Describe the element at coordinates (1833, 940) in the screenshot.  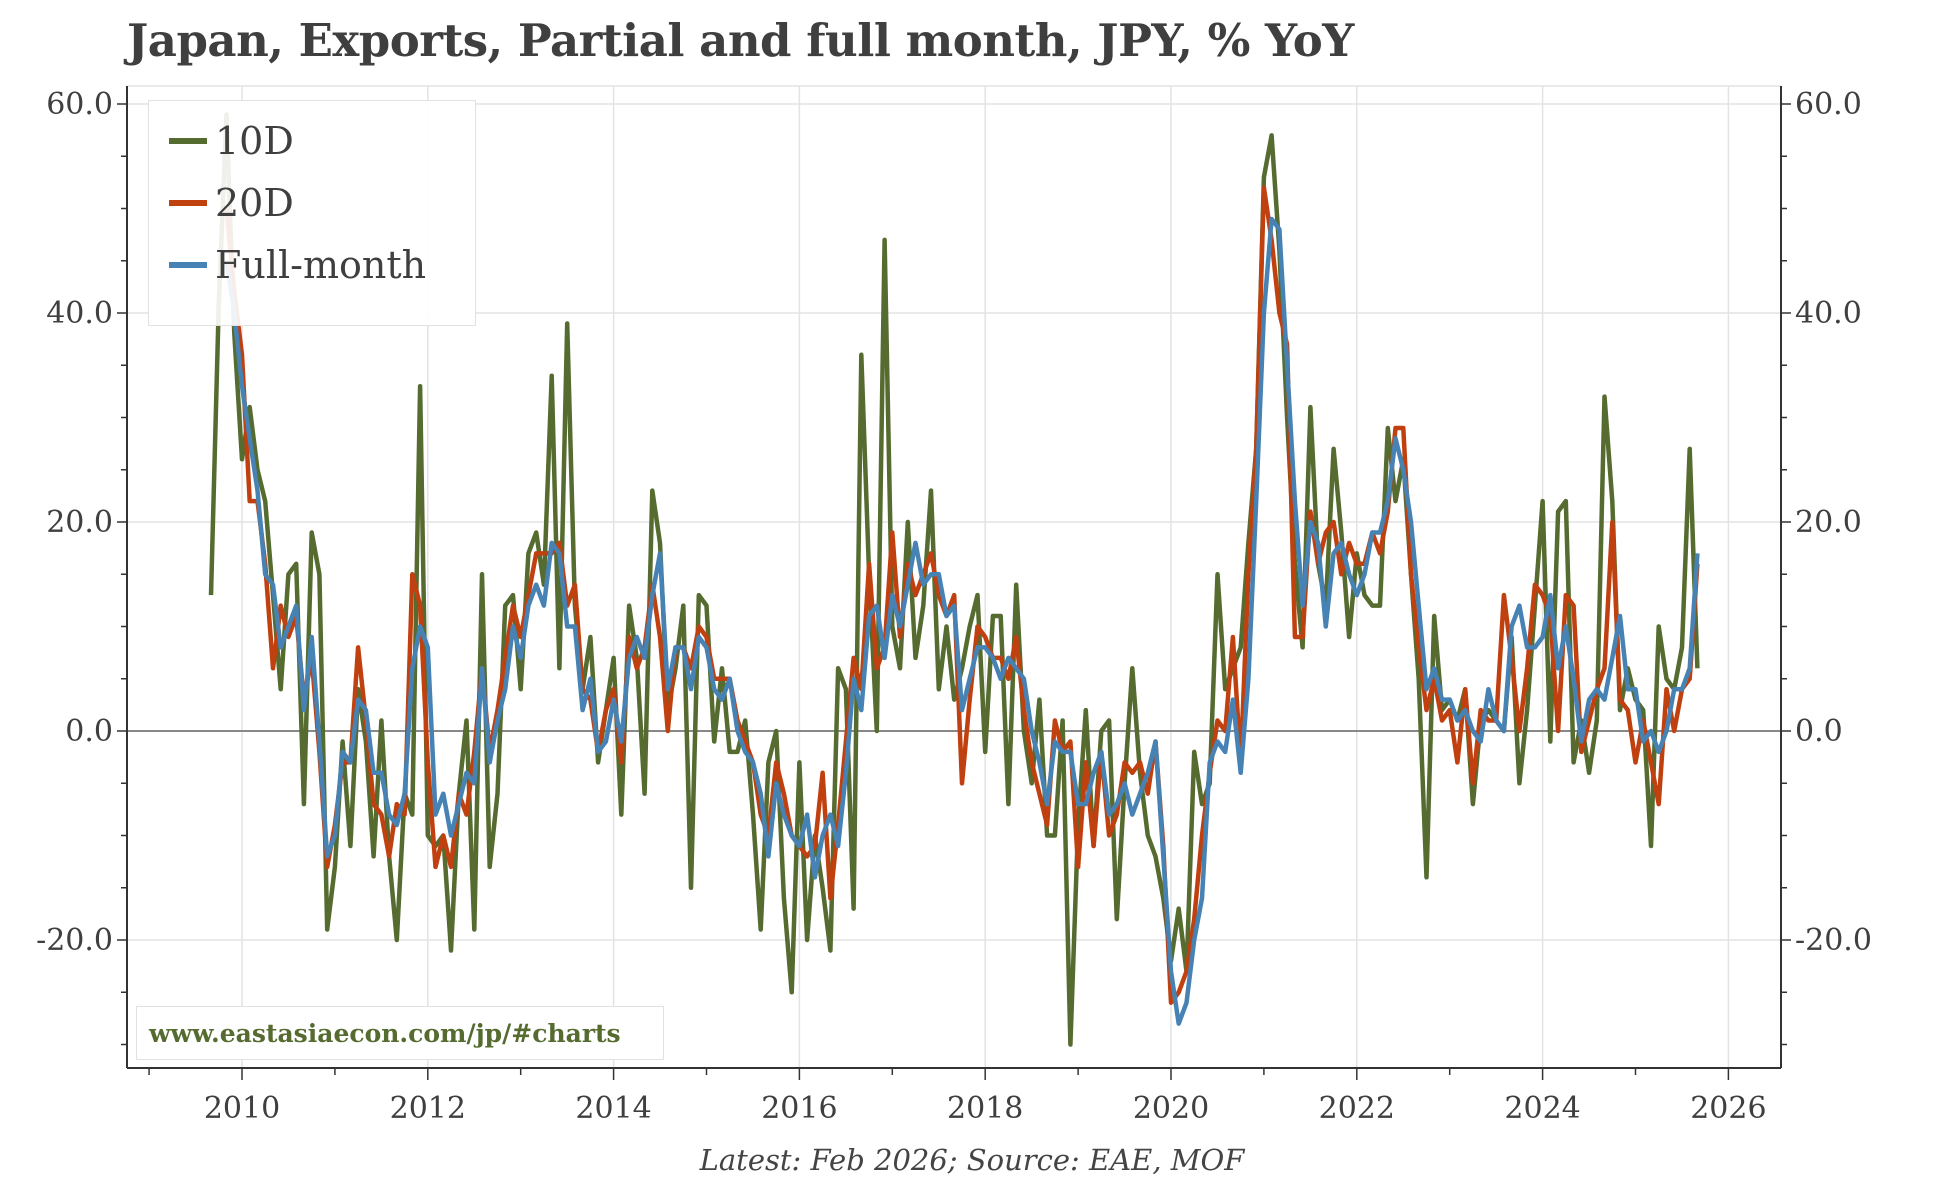
I see `y-tick-label-right: -20.0` at that location.